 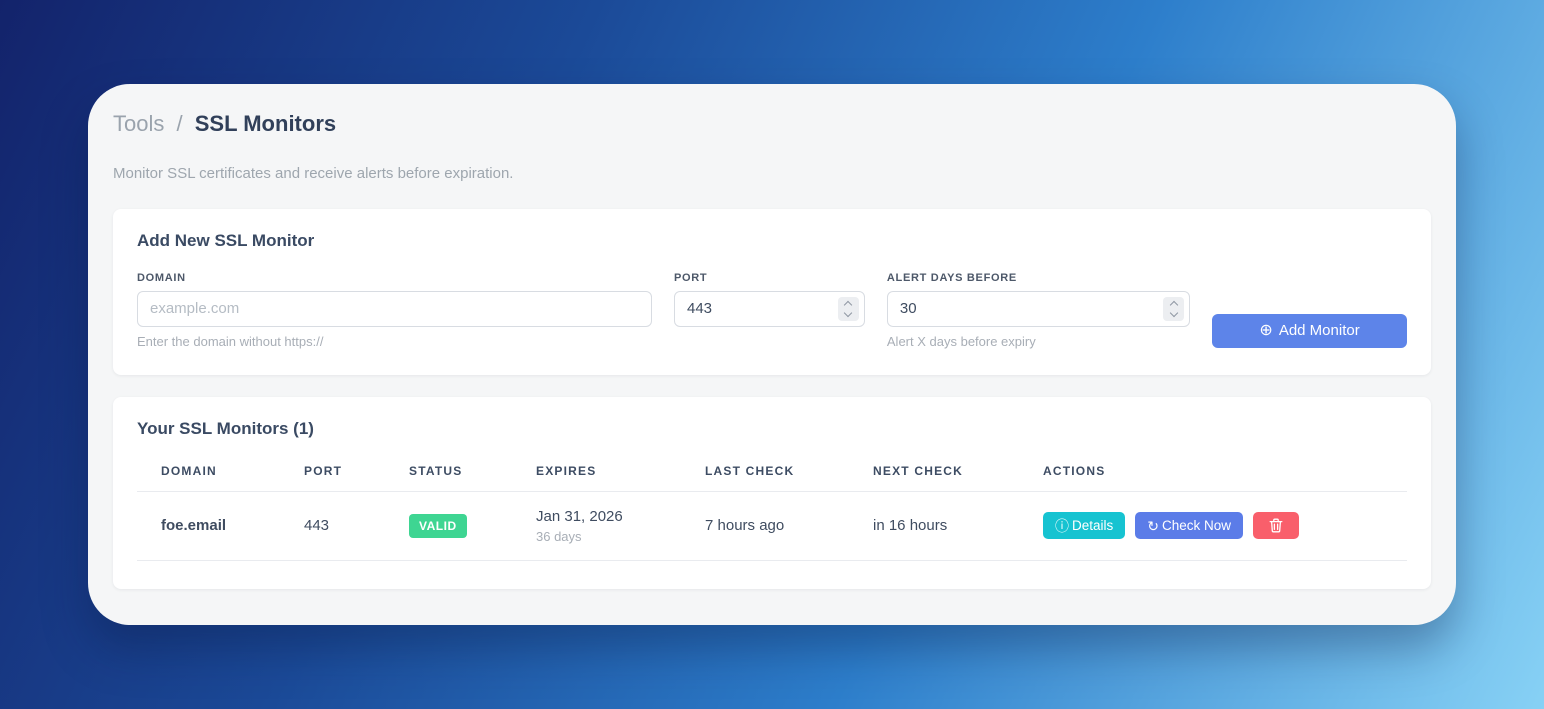 I want to click on stepper-up-icon, so click(x=848, y=304).